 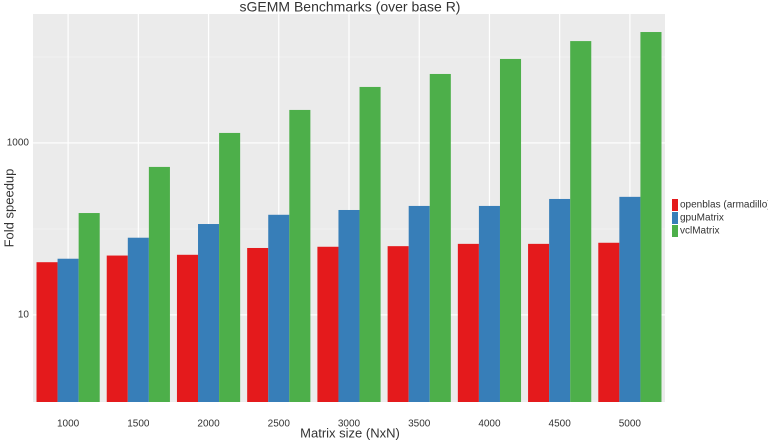 I want to click on x-tick-label: 2000, so click(x=208, y=424).